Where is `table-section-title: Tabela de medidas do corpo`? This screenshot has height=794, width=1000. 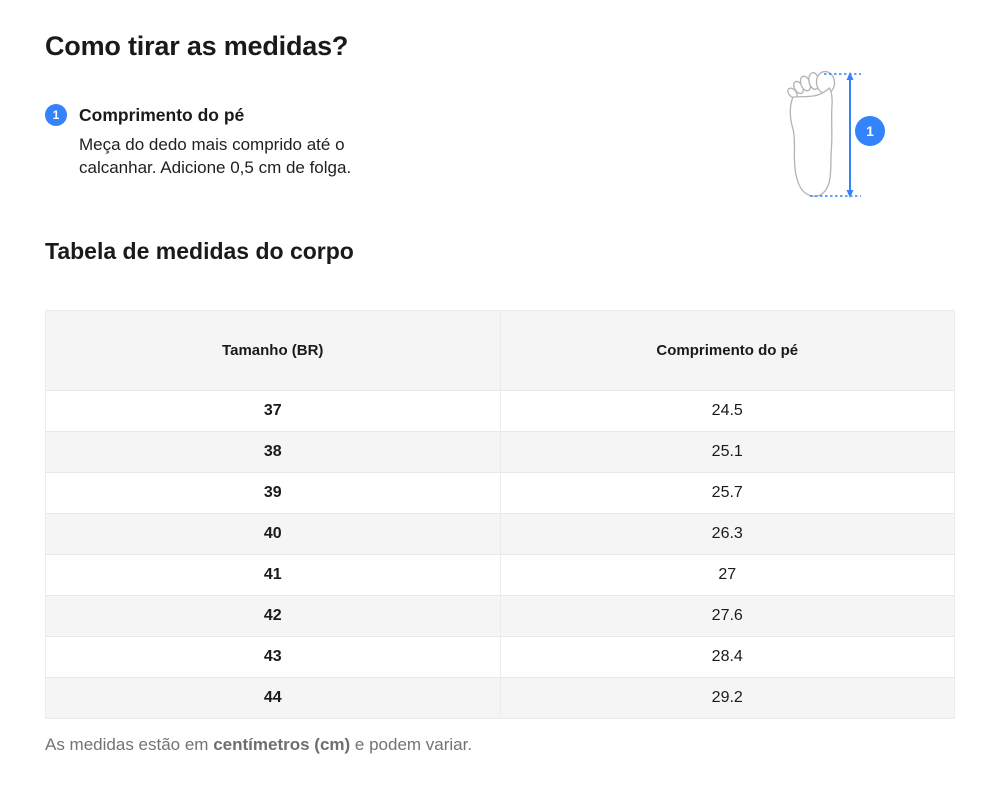 table-section-title: Tabela de medidas do corpo is located at coordinates (199, 251).